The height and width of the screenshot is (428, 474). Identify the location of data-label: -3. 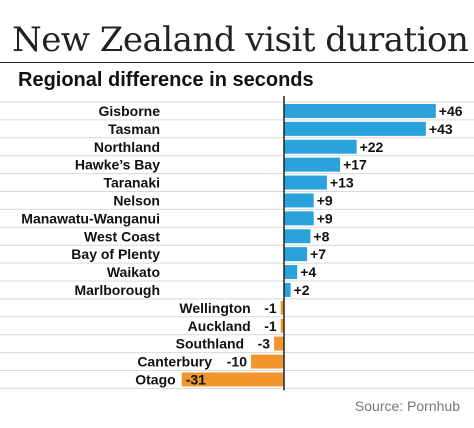
(264, 344).